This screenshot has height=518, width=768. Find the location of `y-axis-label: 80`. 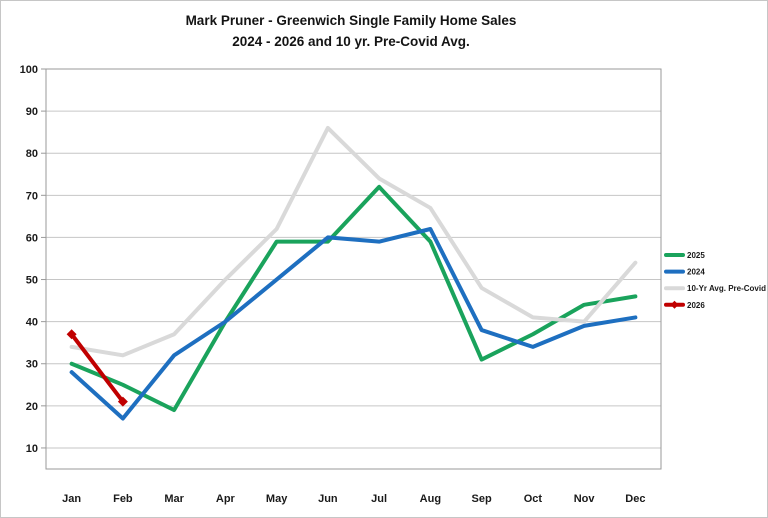

y-axis-label: 80 is located at coordinates (32, 154).